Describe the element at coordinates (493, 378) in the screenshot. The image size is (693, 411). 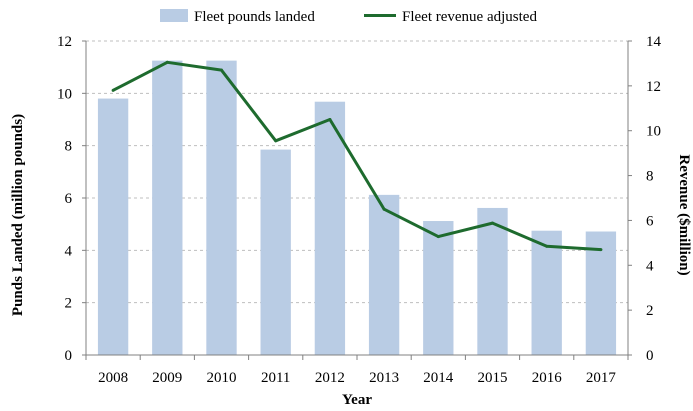
I see `x-tick-label: 2015` at that location.